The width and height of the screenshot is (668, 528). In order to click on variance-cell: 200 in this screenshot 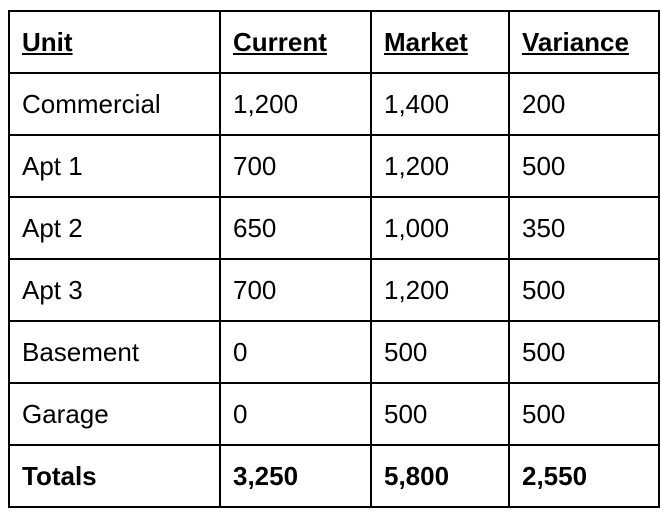, I will do `click(584, 104)`.